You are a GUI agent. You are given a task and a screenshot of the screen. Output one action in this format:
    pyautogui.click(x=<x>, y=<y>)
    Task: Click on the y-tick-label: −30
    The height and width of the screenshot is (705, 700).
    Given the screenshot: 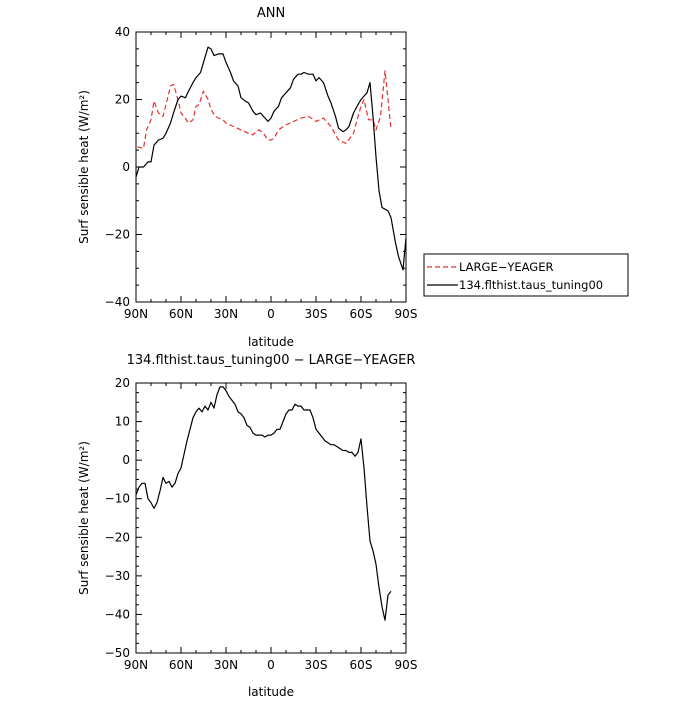 What is the action you would take?
    pyautogui.click(x=117, y=576)
    